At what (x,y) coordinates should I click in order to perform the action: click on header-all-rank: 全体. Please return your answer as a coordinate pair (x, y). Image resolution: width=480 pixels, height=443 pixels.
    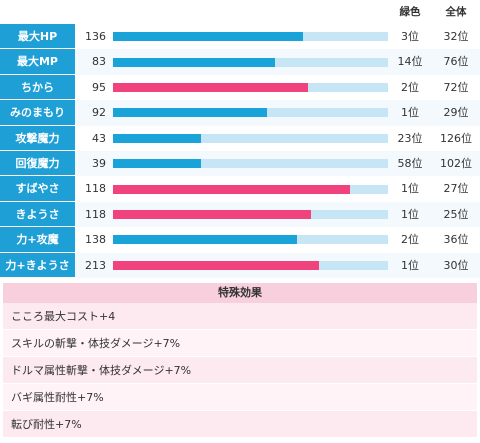
    Looking at the image, I should click on (456, 12).